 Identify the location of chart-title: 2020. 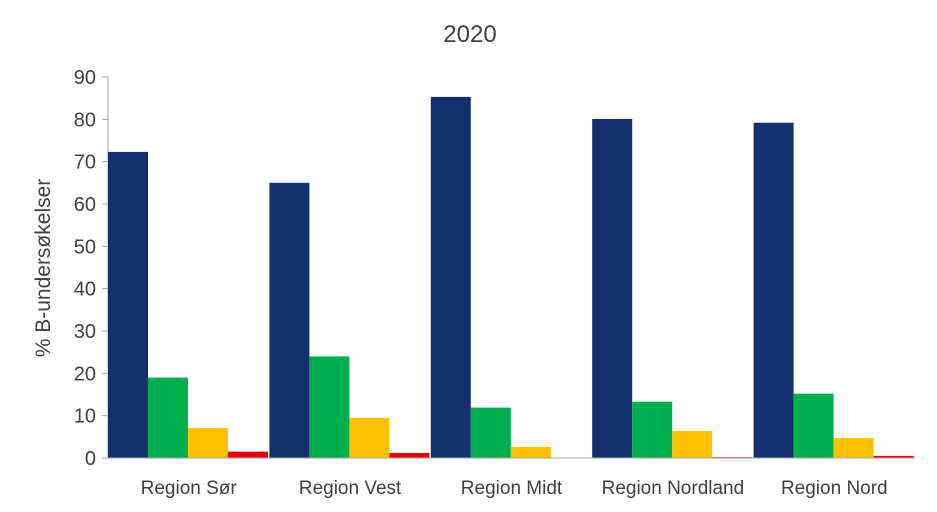
(469, 34).